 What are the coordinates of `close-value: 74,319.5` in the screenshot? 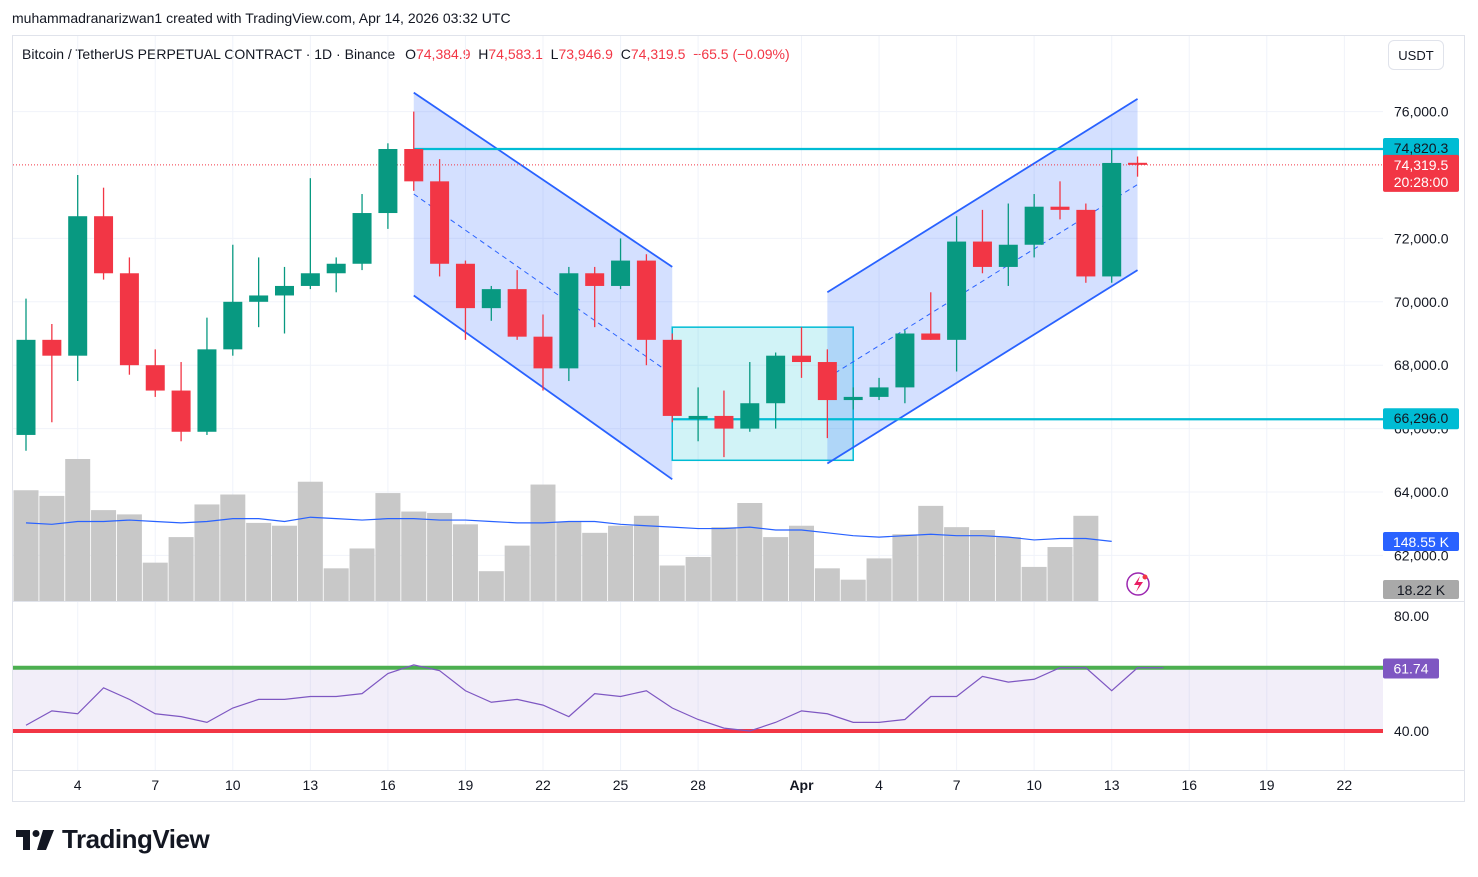 It's located at (658, 54).